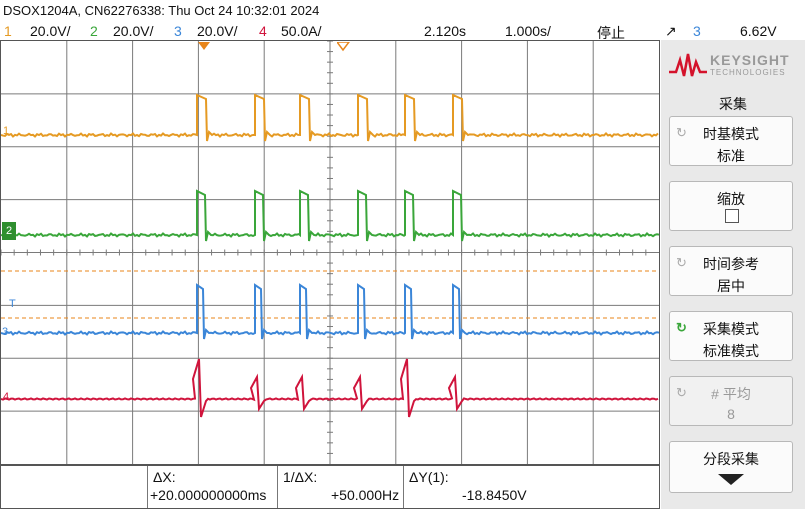 Image resolution: width=805 pixels, height=509 pixels. I want to click on channel-1-scale: 20.0V/, so click(50, 31).